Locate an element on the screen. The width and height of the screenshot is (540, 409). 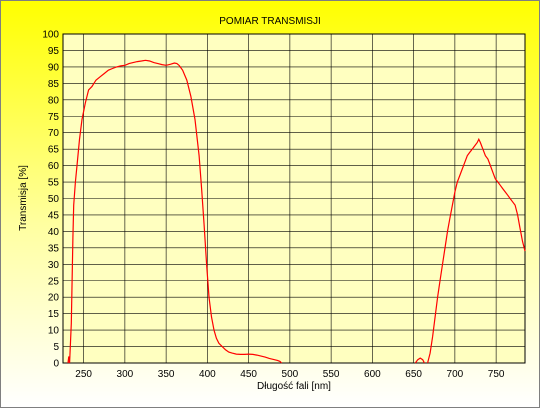
x-axis: 250 300 350 400 450 500 550 600 650 700 750 is located at coordinates (290, 374).